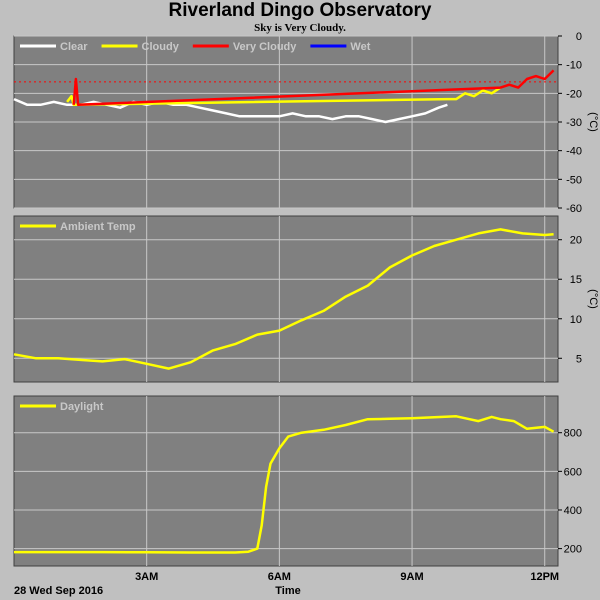 Image resolution: width=600 pixels, height=600 pixels. I want to click on legend-label: Very Cloudy, so click(265, 47).